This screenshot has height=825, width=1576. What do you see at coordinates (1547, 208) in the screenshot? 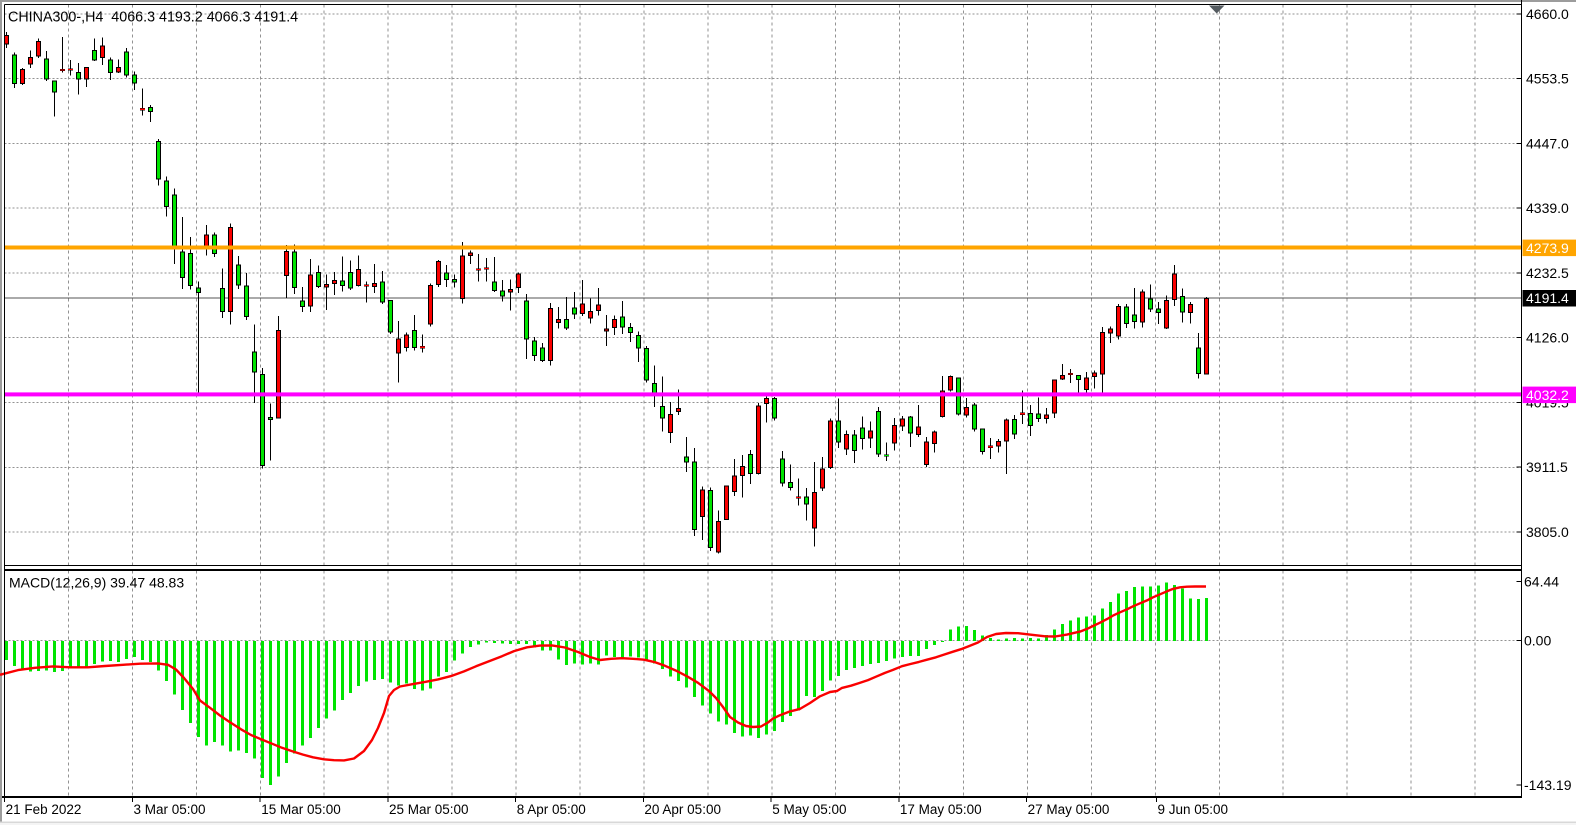
I see `svg-text: 4339.0` at bounding box center [1547, 208].